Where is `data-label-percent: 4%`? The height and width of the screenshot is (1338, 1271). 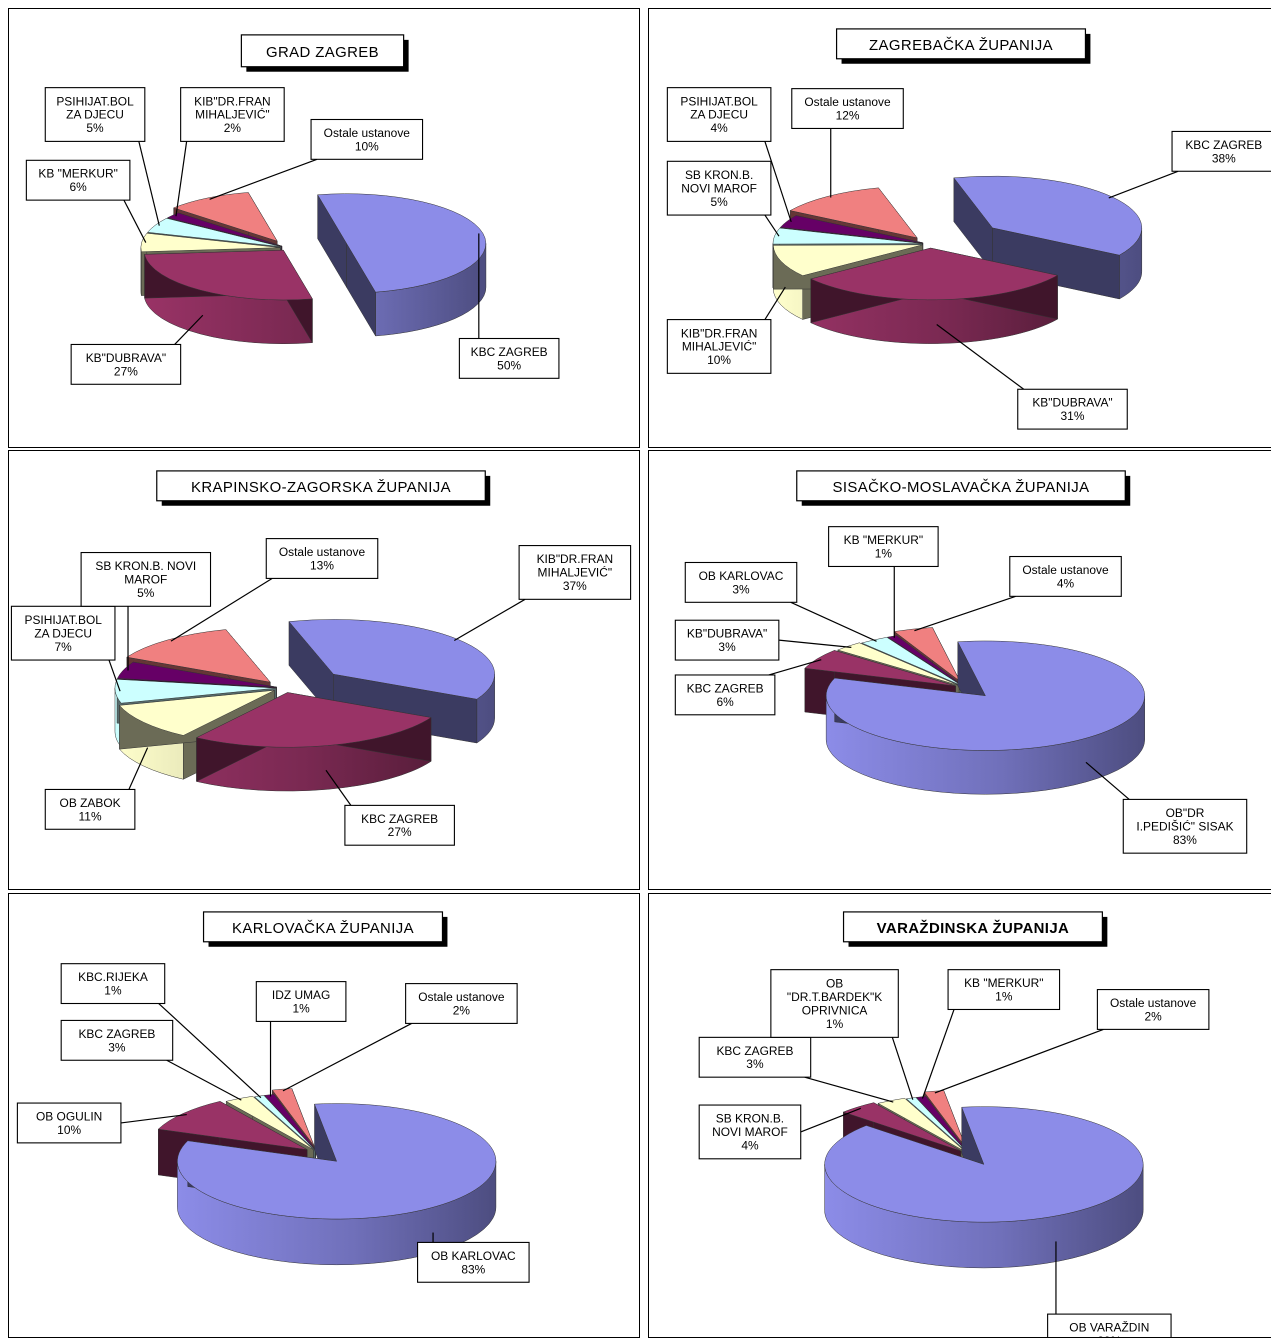
data-label-percent: 4% is located at coordinates (719, 128).